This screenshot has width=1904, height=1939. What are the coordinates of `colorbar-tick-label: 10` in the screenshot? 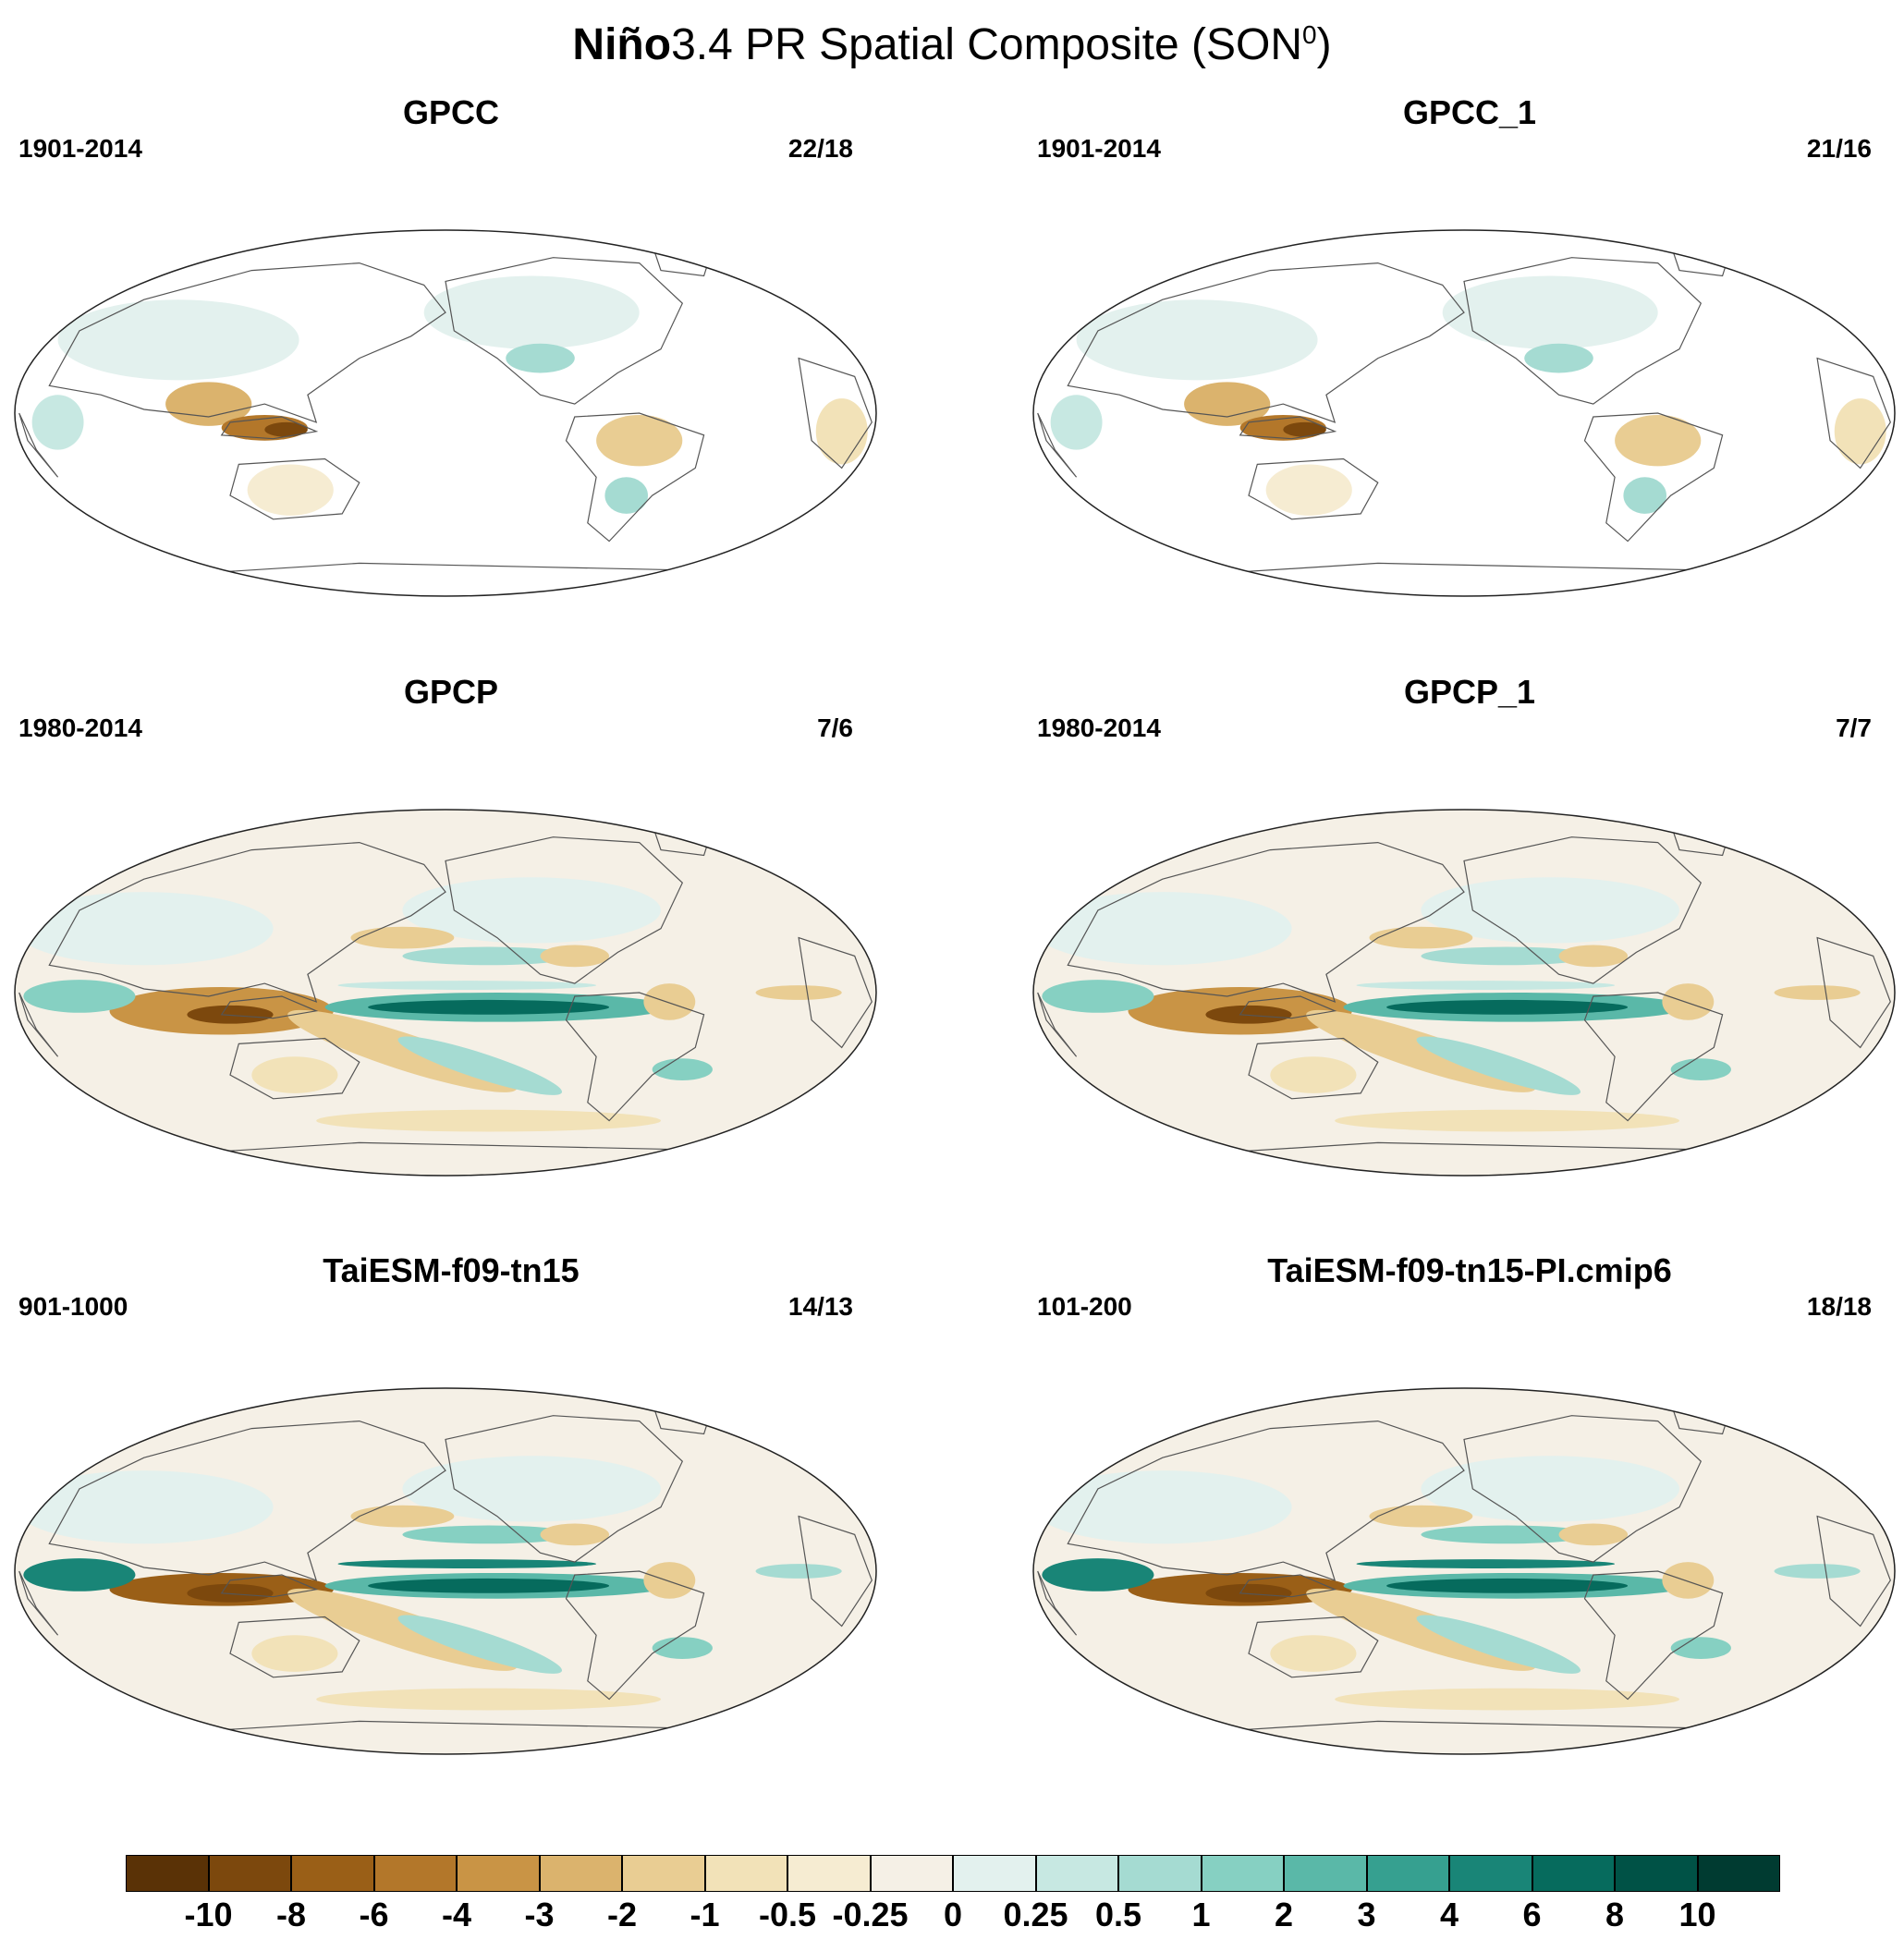 It's located at (1697, 1914).